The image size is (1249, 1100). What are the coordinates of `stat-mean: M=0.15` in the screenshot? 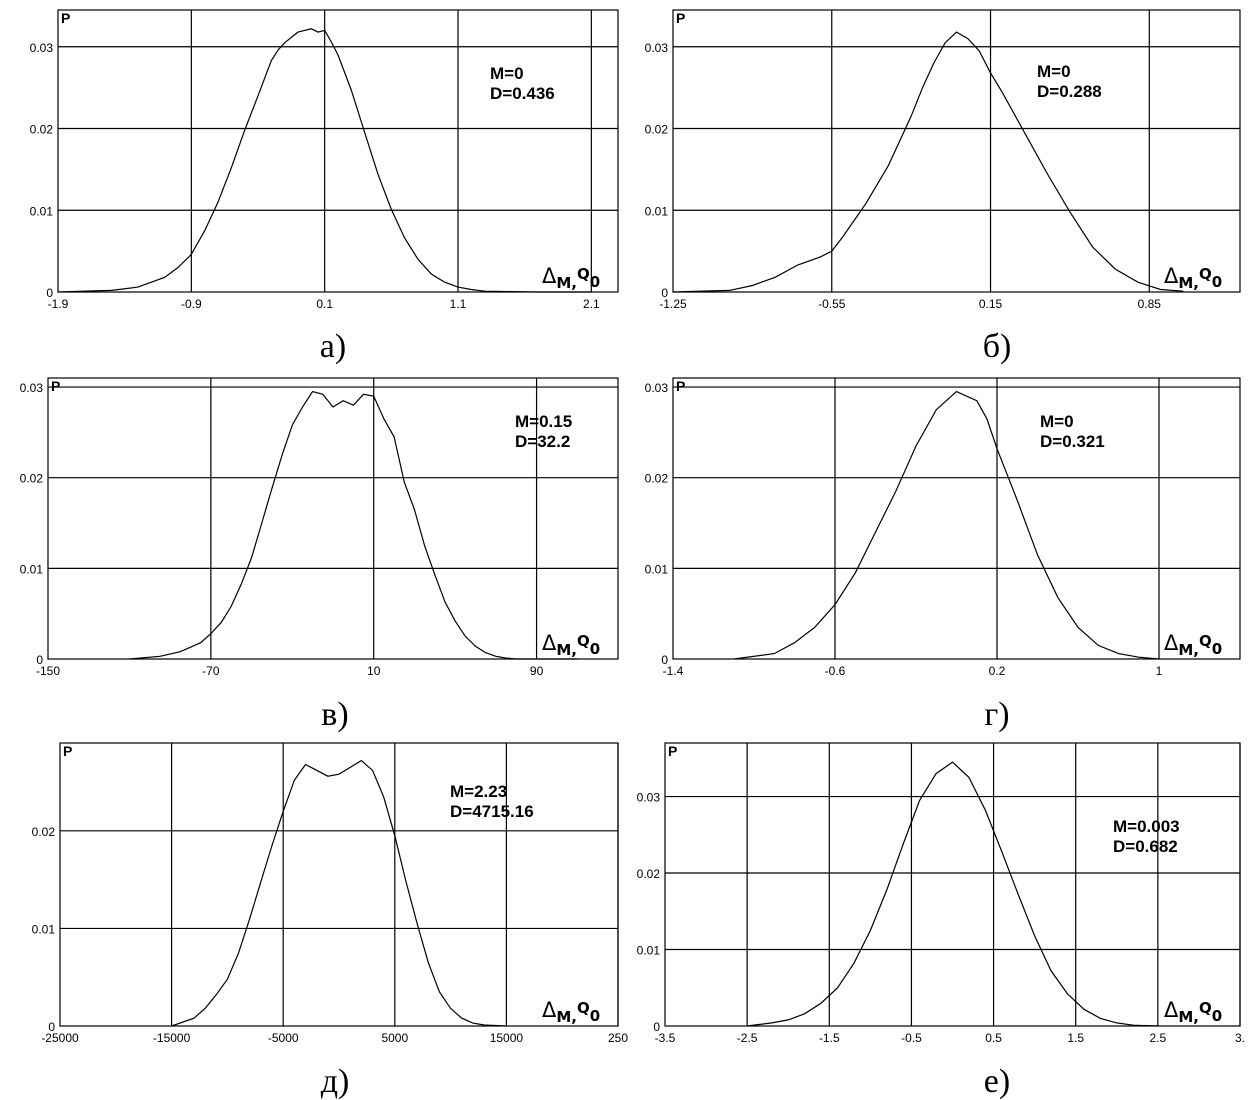 It's located at (543, 421).